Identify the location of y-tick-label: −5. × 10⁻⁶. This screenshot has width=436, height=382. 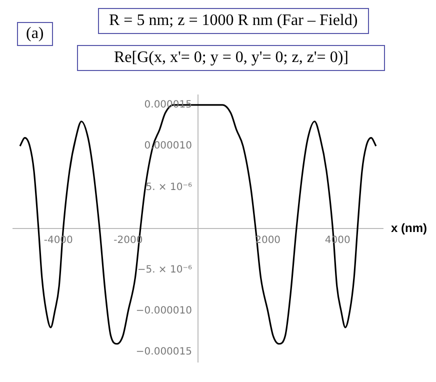
(164, 270).